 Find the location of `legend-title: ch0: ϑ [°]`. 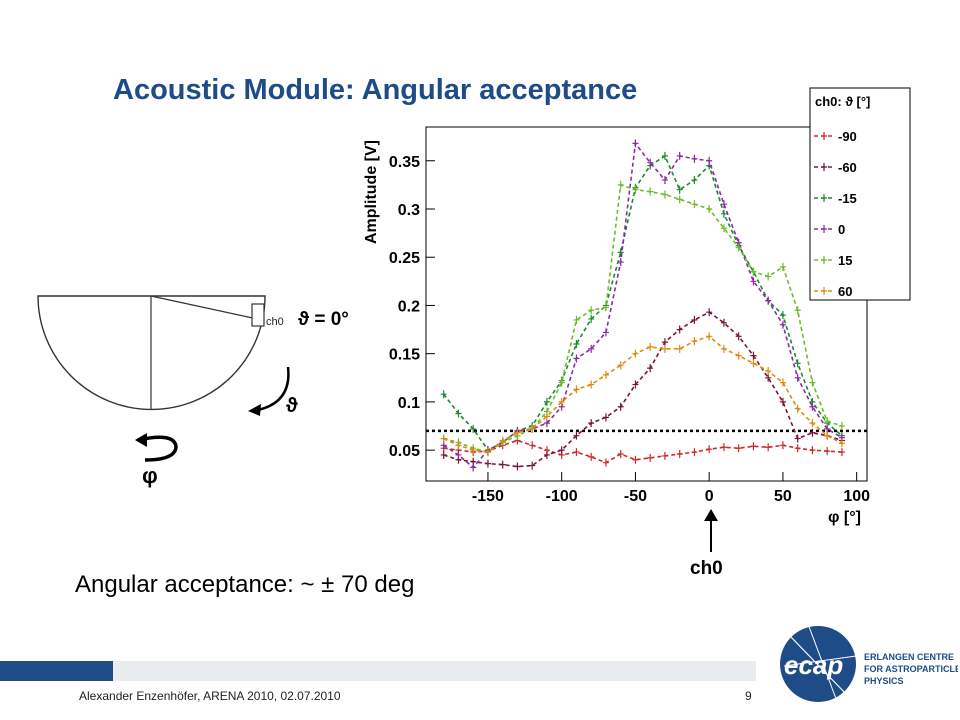

legend-title: ch0: ϑ [°] is located at coordinates (842, 101).